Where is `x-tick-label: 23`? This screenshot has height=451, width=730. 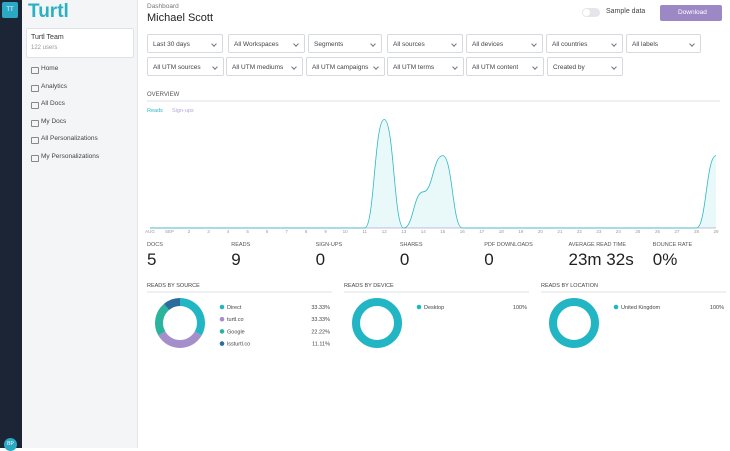 x-tick-label: 23 is located at coordinates (599, 231).